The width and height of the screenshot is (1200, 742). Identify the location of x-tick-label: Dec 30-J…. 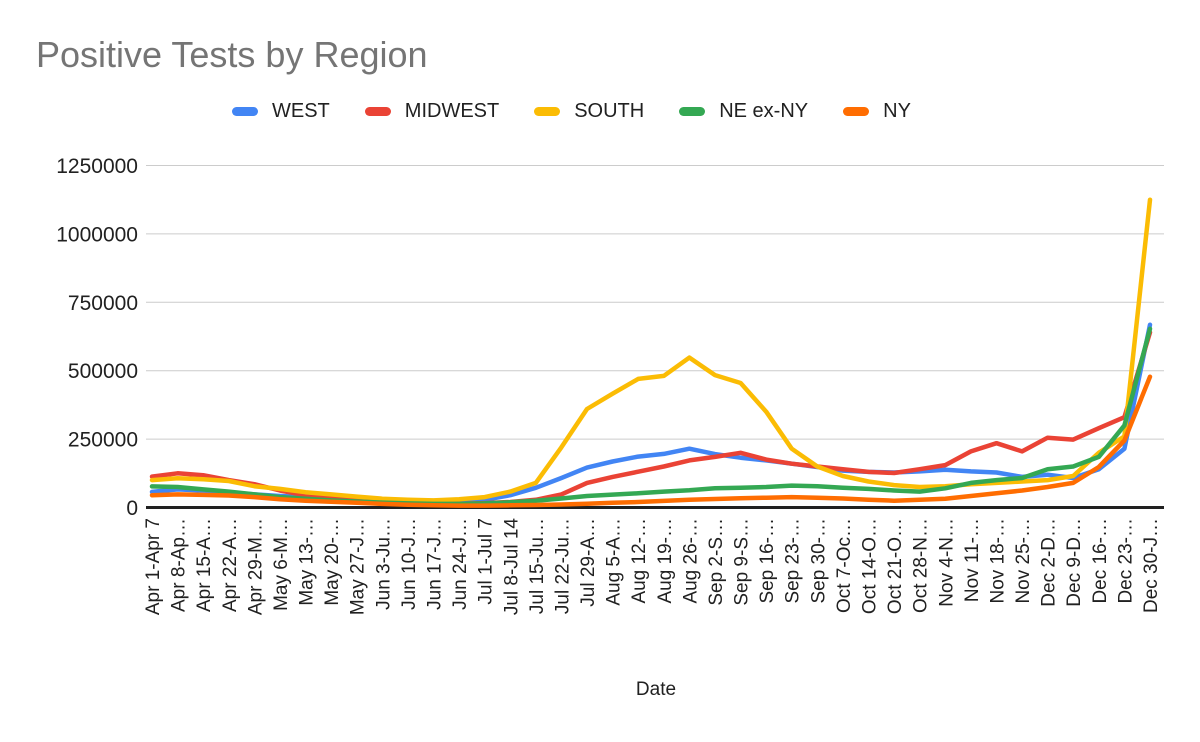
(1151, 565).